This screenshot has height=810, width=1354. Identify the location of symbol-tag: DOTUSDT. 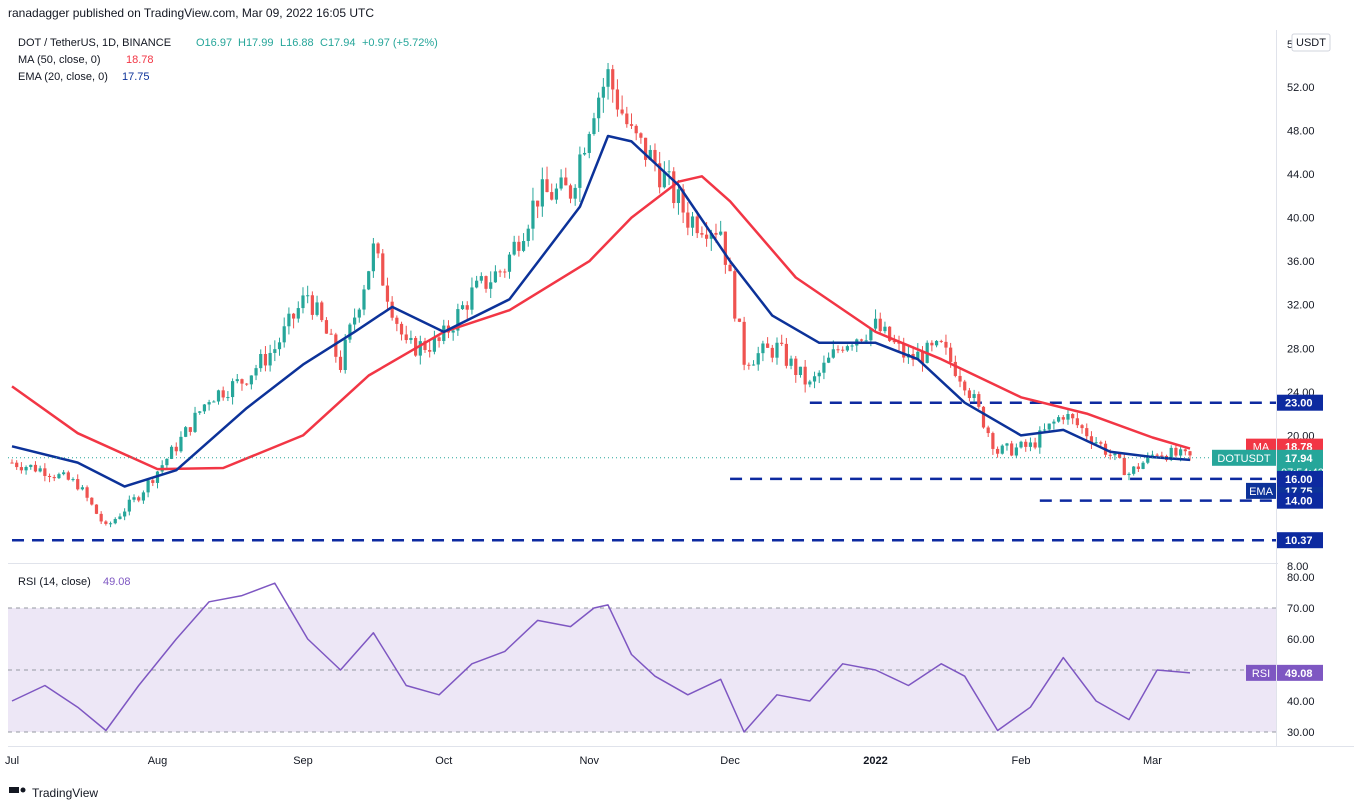
(1243, 459).